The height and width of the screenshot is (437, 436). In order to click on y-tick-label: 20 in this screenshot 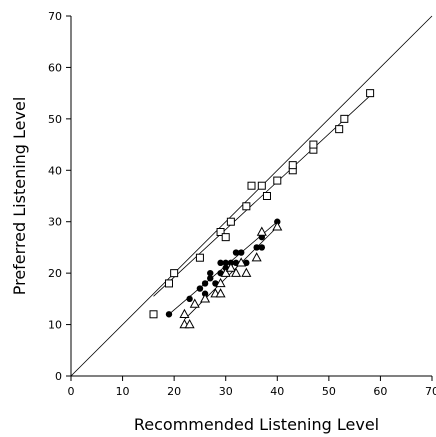, I will do `click(55, 273)`.